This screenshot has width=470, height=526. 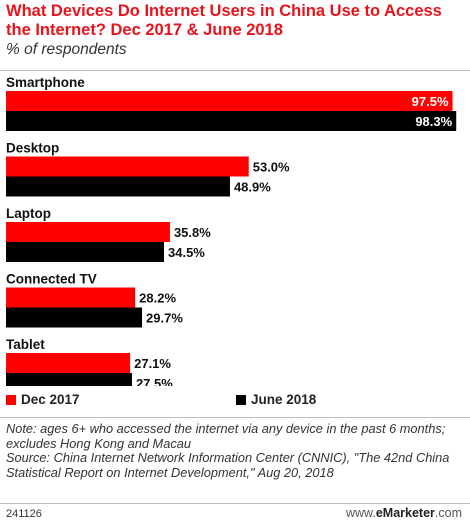 I want to click on note-divider, so click(x=235, y=417).